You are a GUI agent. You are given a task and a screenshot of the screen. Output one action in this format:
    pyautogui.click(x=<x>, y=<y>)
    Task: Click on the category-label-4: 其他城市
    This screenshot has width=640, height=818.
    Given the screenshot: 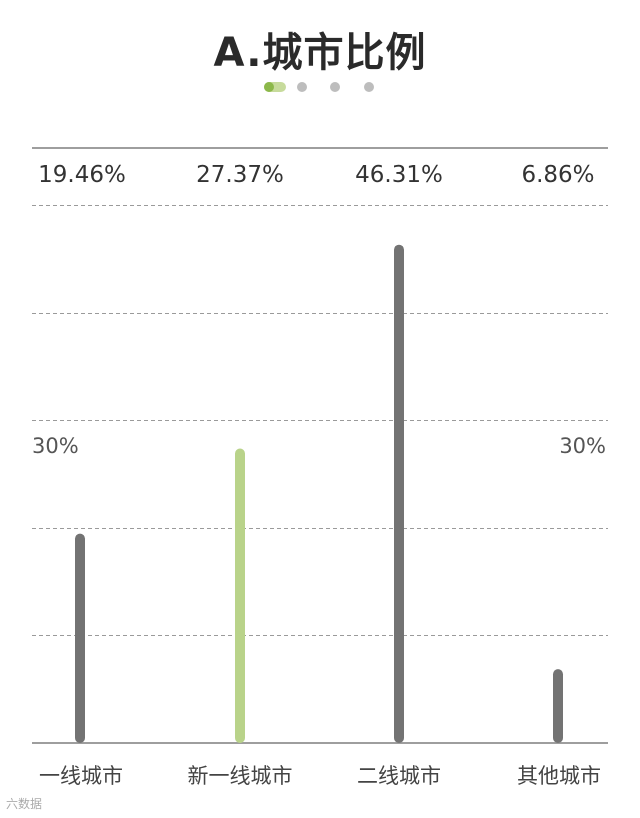 What is the action you would take?
    pyautogui.click(x=559, y=776)
    